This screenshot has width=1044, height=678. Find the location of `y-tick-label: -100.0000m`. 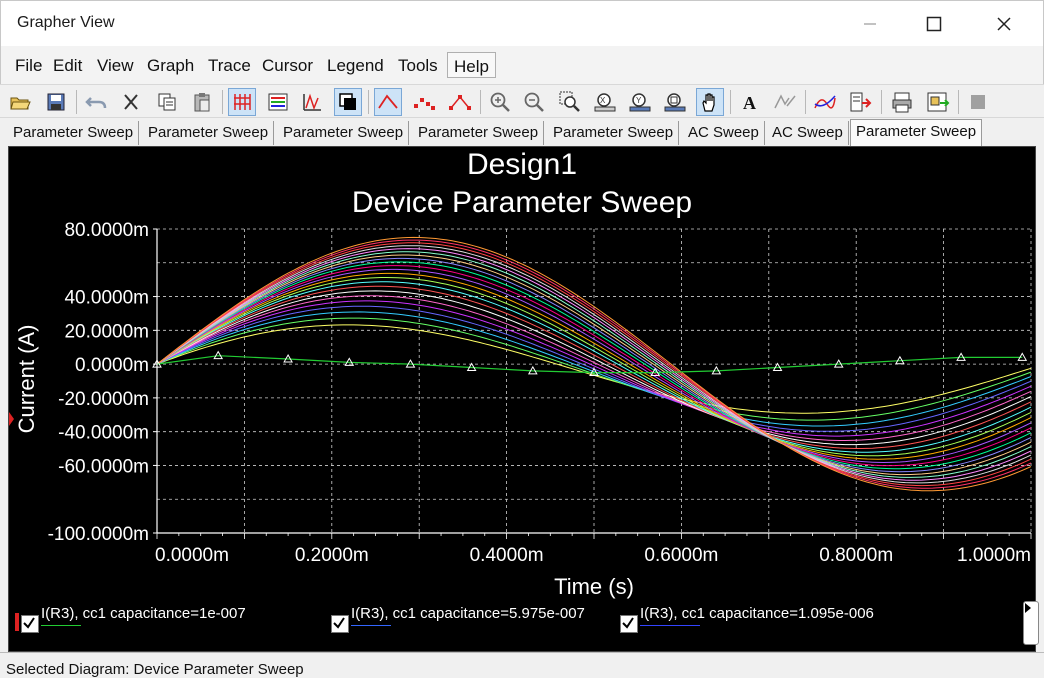

y-tick-label: -100.0000m is located at coordinates (98, 534).